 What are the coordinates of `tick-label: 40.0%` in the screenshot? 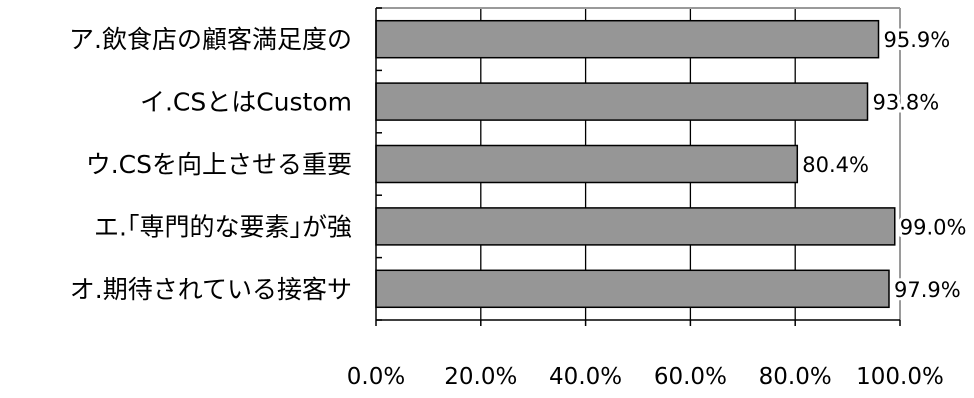 It's located at (585, 377).